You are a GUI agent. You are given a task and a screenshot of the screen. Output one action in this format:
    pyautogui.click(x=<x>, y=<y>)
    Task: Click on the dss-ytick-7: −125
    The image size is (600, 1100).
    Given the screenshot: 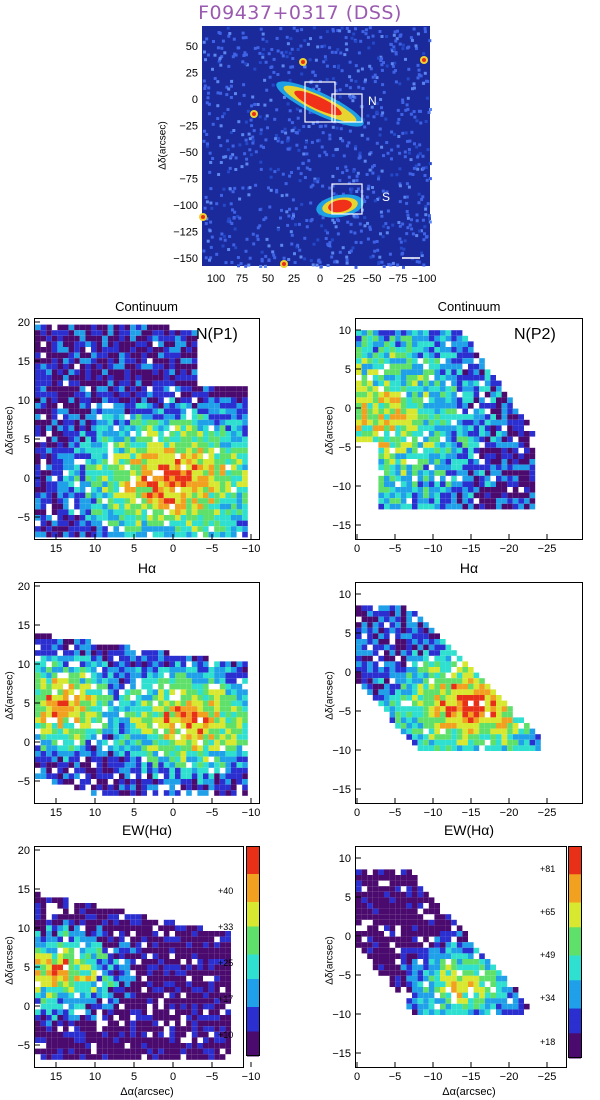 What is the action you would take?
    pyautogui.click(x=185, y=233)
    